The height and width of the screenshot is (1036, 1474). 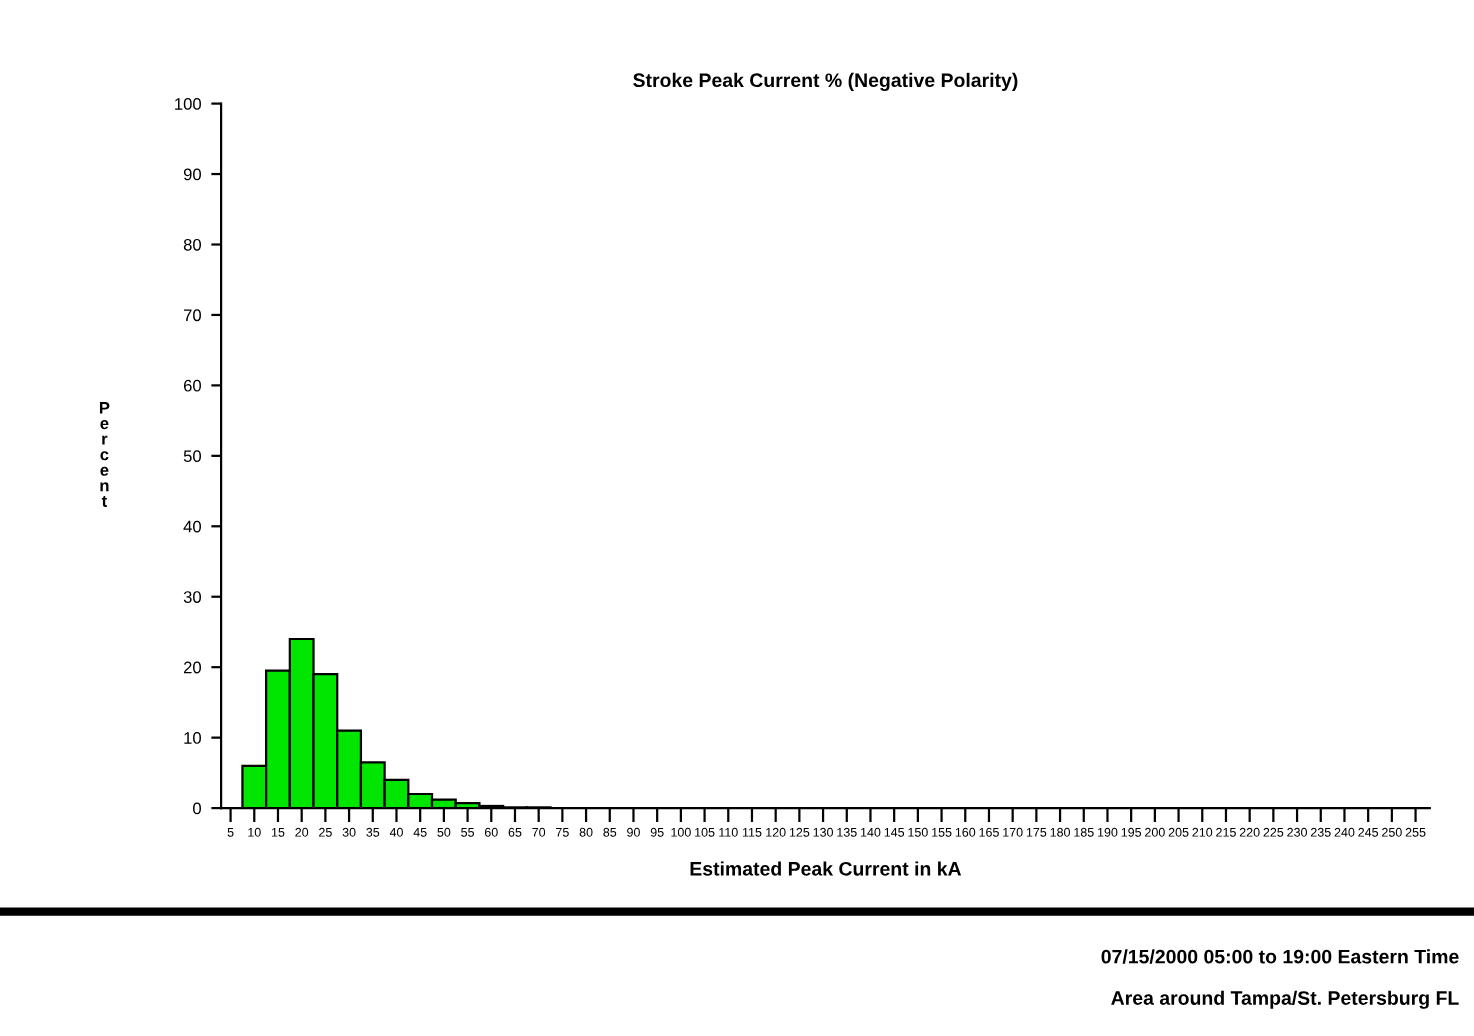 What do you see at coordinates (188, 104) in the screenshot?
I see `y-tick-label: 100` at bounding box center [188, 104].